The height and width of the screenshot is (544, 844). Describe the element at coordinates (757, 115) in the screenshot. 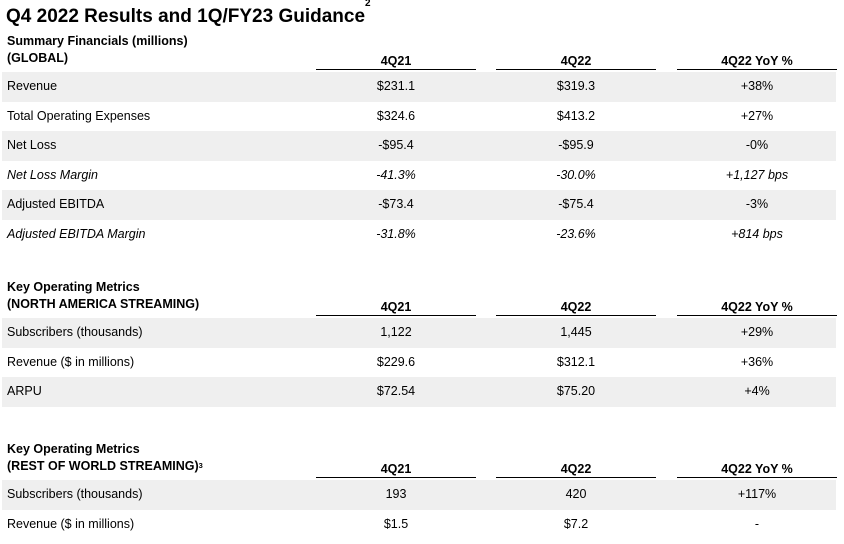

I see `cell-yoy: +27%` at that location.